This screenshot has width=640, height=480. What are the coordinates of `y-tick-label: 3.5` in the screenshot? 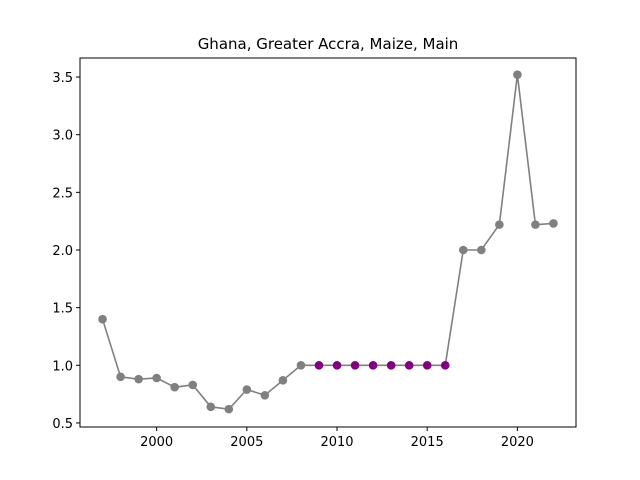 It's located at (62, 78).